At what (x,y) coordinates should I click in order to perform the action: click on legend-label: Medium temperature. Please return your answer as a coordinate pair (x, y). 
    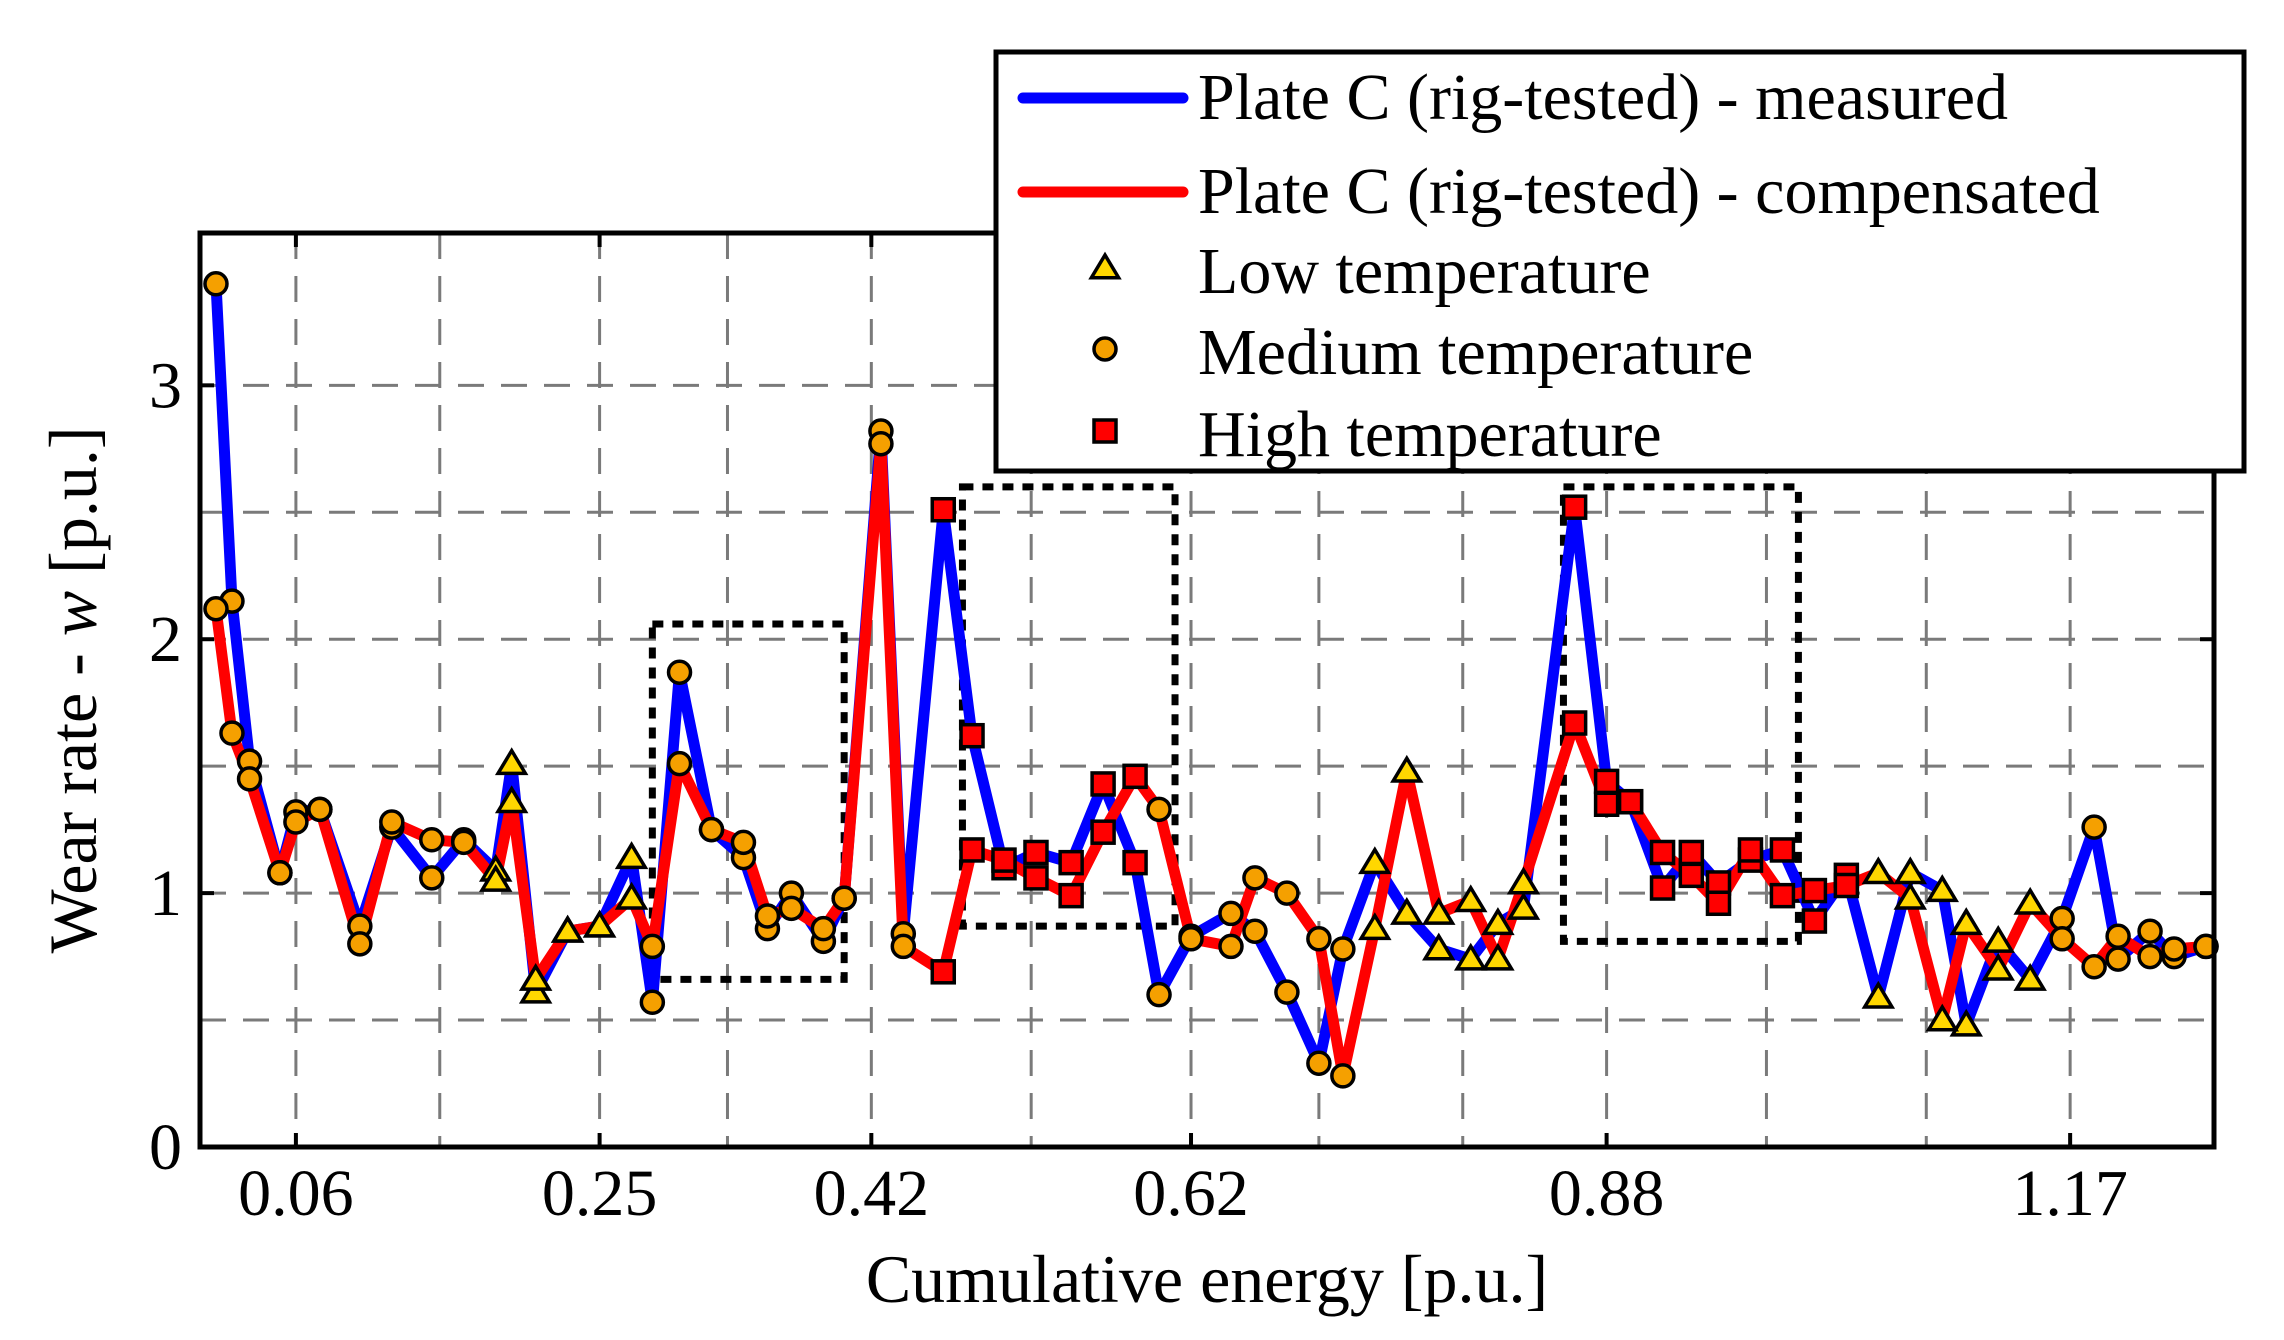
    Looking at the image, I should click on (1475, 352).